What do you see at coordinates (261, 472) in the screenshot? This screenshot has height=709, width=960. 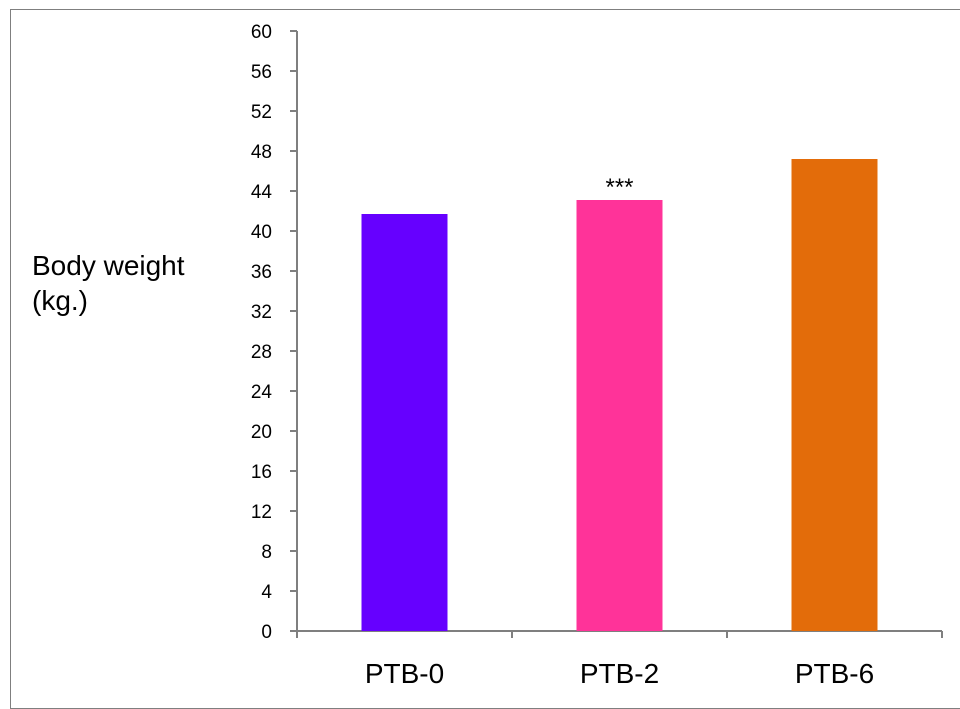 I see `y-tick-label: 16` at bounding box center [261, 472].